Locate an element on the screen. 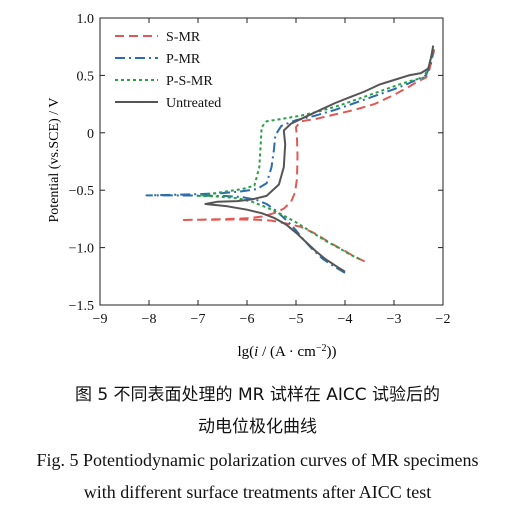 The image size is (515, 513). legend-label: S-MR is located at coordinates (183, 37).